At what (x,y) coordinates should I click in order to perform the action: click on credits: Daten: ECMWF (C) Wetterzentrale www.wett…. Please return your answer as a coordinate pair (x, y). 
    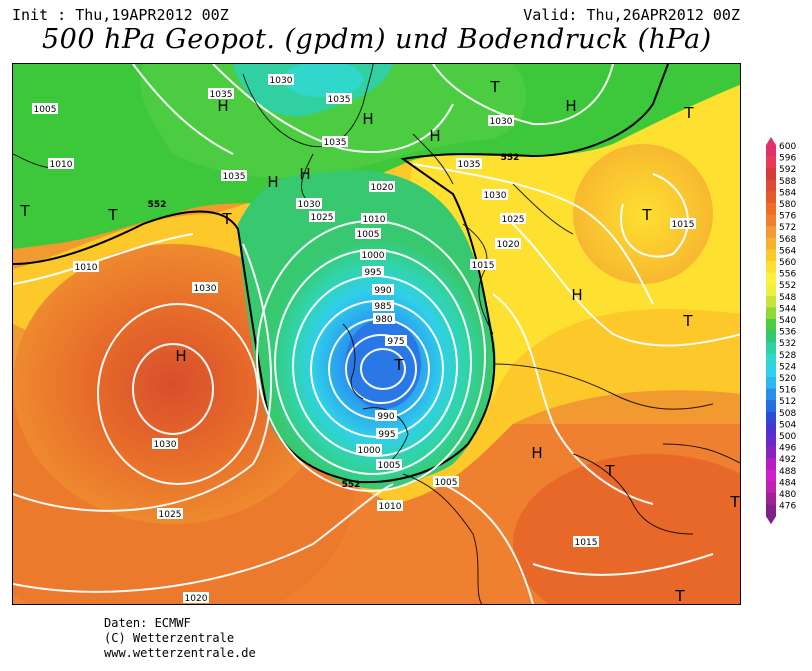
    Looking at the image, I should click on (180, 638).